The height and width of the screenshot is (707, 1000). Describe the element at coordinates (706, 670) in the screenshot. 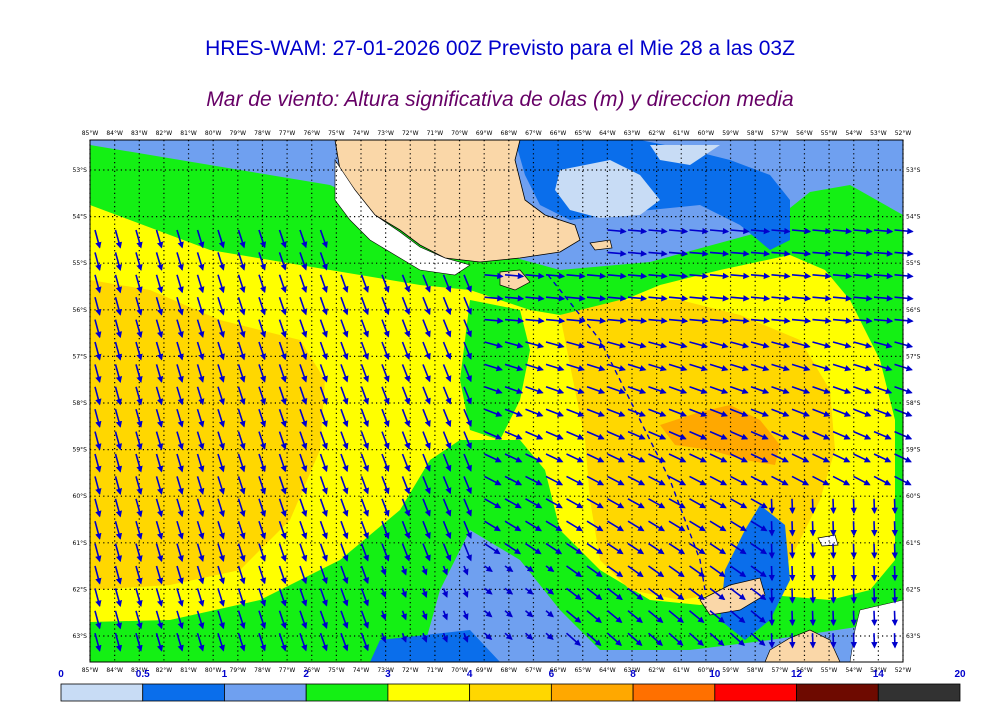

I see `longitude-label: 60°W` at that location.